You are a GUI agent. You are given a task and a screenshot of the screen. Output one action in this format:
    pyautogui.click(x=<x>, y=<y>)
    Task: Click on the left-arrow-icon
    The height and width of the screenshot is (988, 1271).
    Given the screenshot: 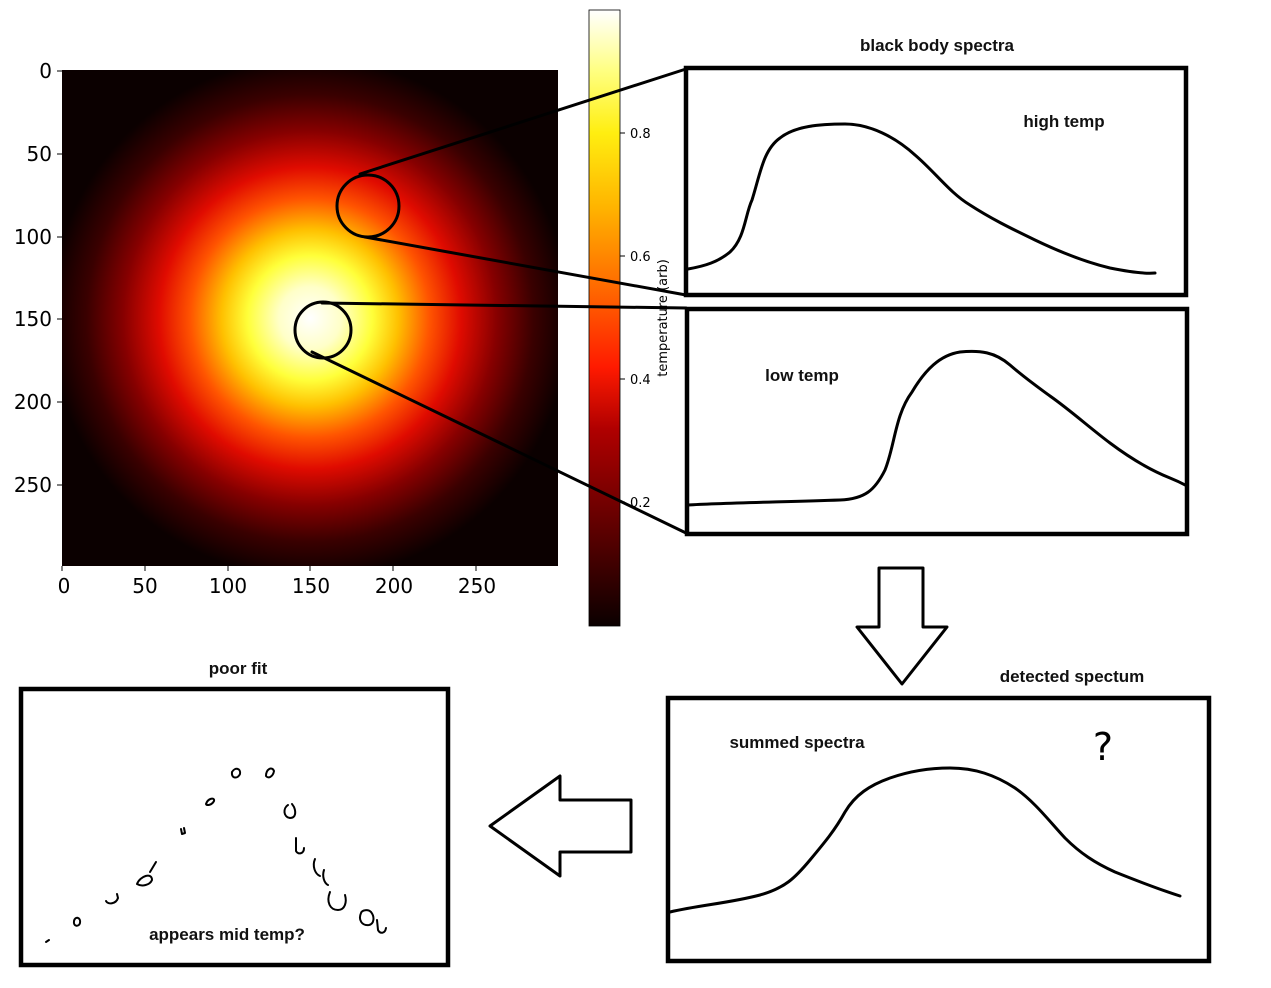 What is the action you would take?
    pyautogui.click(x=560, y=826)
    